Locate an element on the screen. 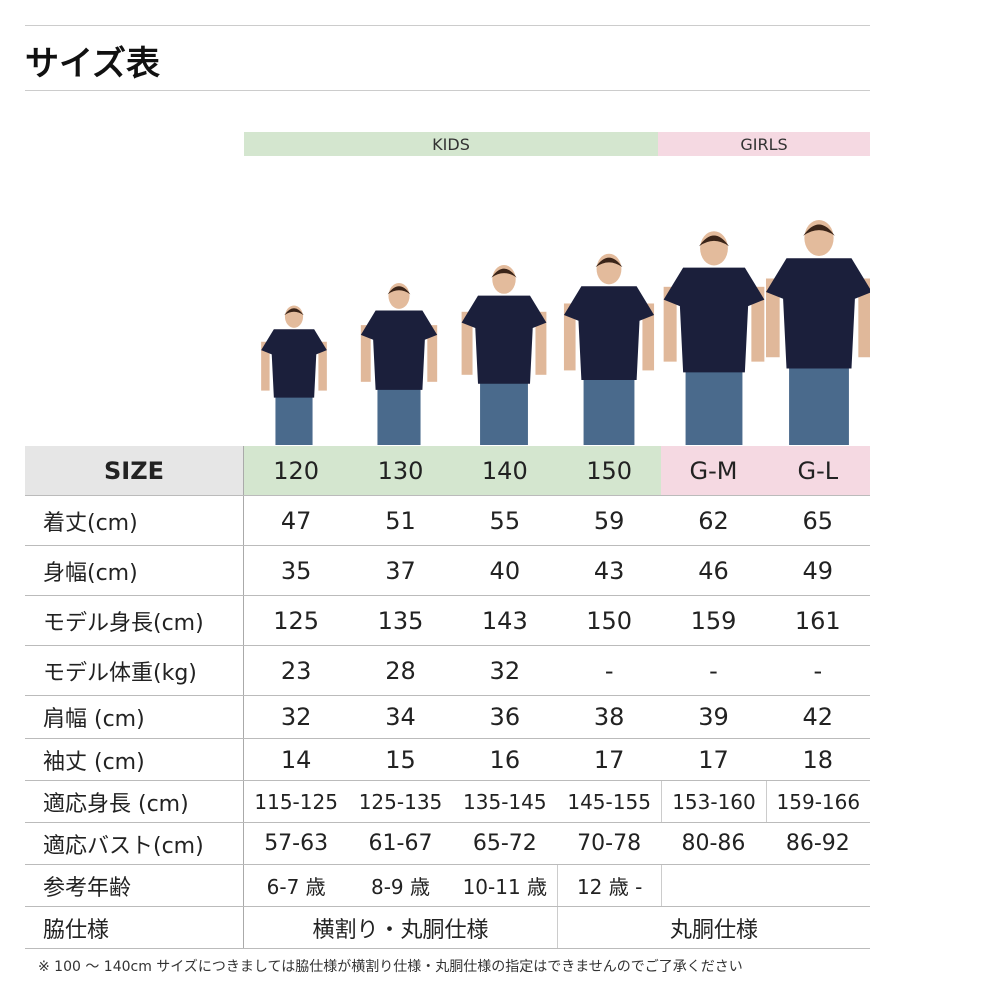 The width and height of the screenshot is (1000, 1000). cell: 65 is located at coordinates (818, 520).